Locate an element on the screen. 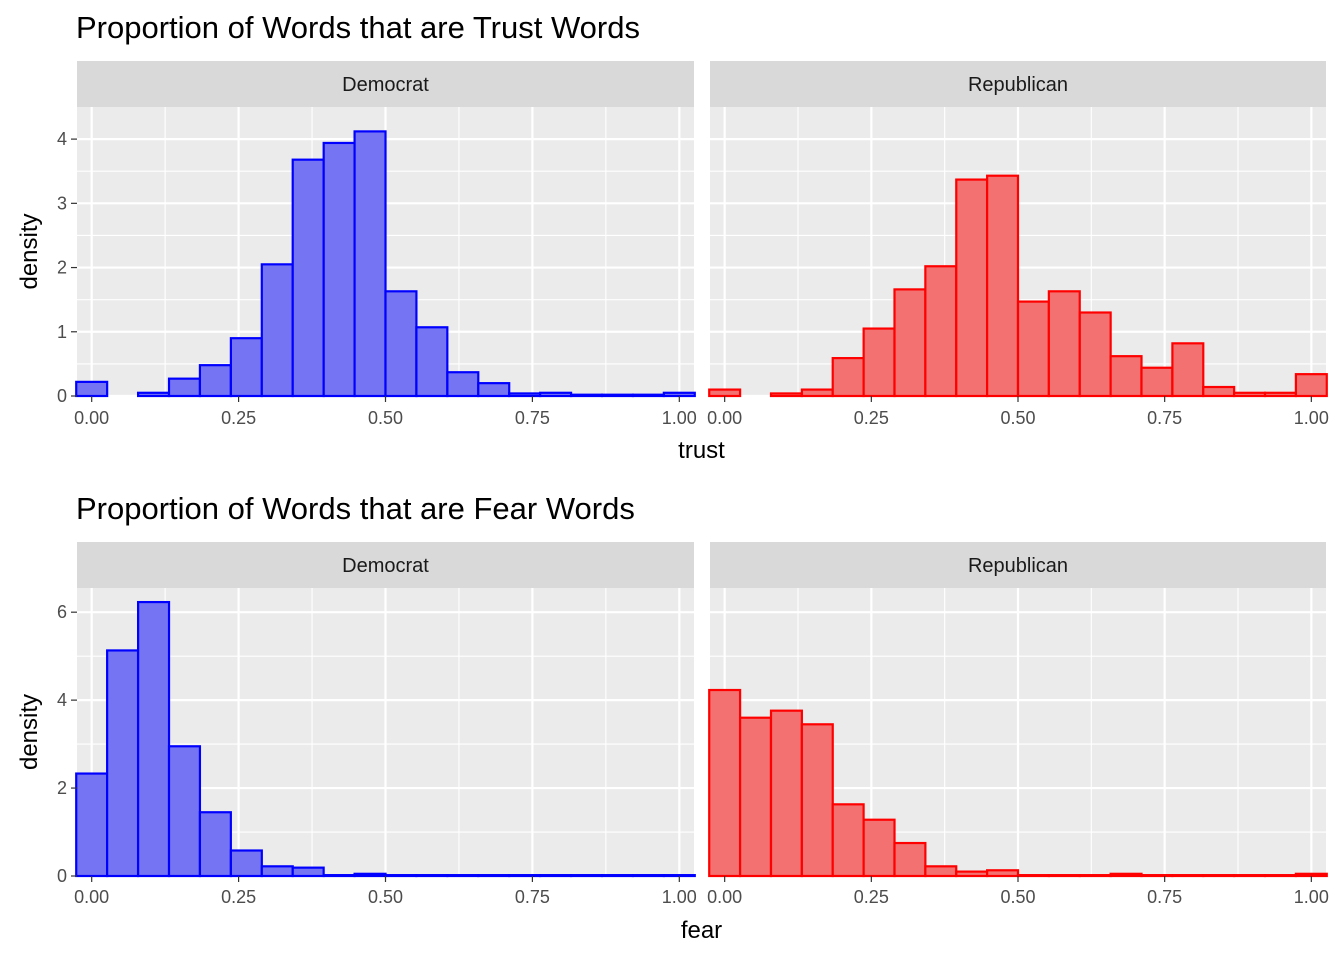 The height and width of the screenshot is (960, 1344). x-axis-title: trust is located at coordinates (701, 450).